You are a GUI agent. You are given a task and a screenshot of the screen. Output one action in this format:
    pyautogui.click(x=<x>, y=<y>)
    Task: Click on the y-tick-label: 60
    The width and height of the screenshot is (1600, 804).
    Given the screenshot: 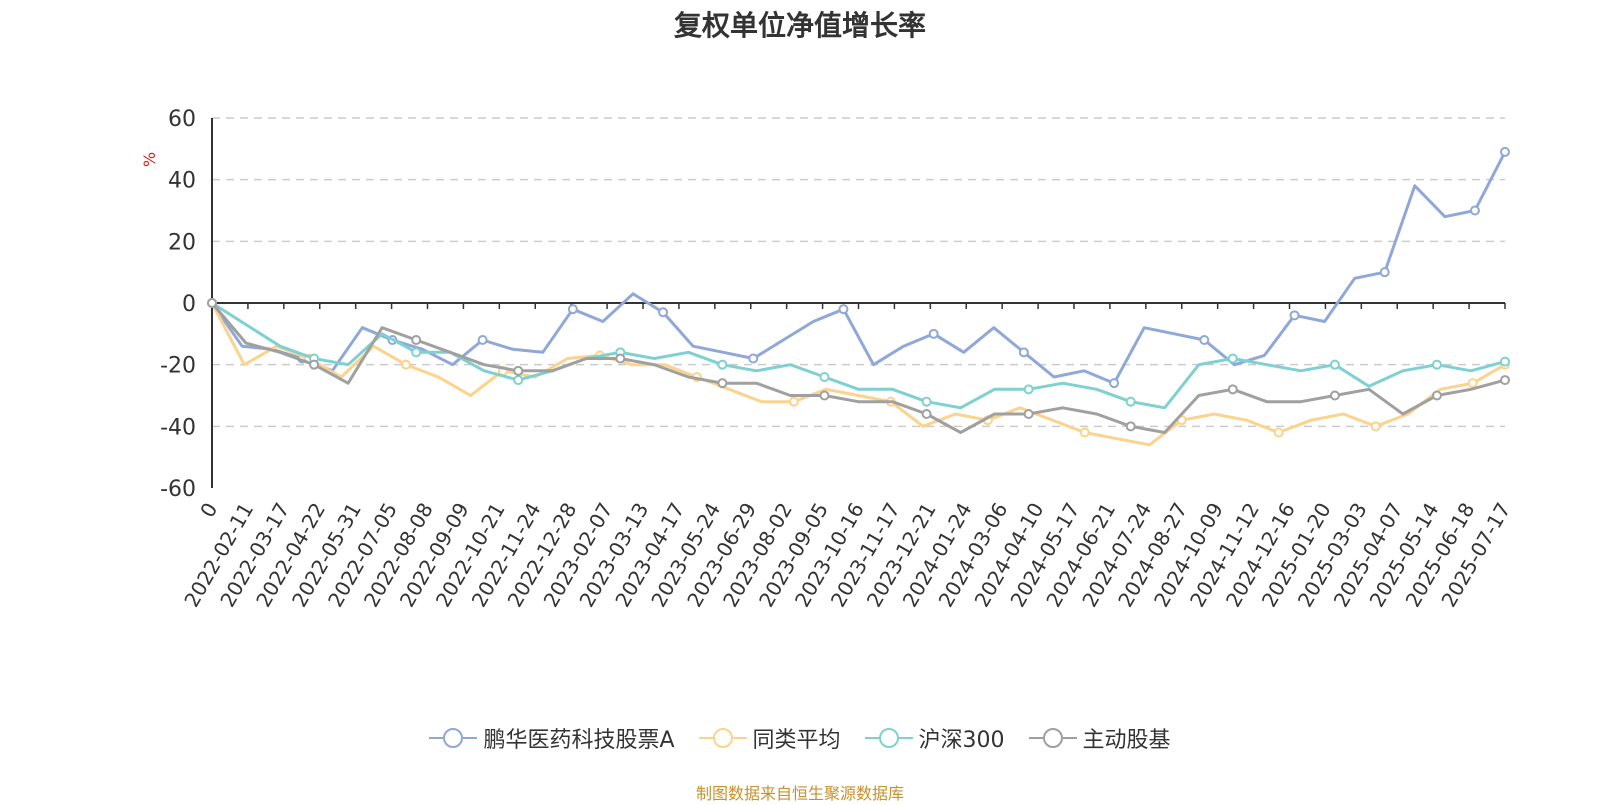 What is the action you would take?
    pyautogui.click(x=182, y=119)
    